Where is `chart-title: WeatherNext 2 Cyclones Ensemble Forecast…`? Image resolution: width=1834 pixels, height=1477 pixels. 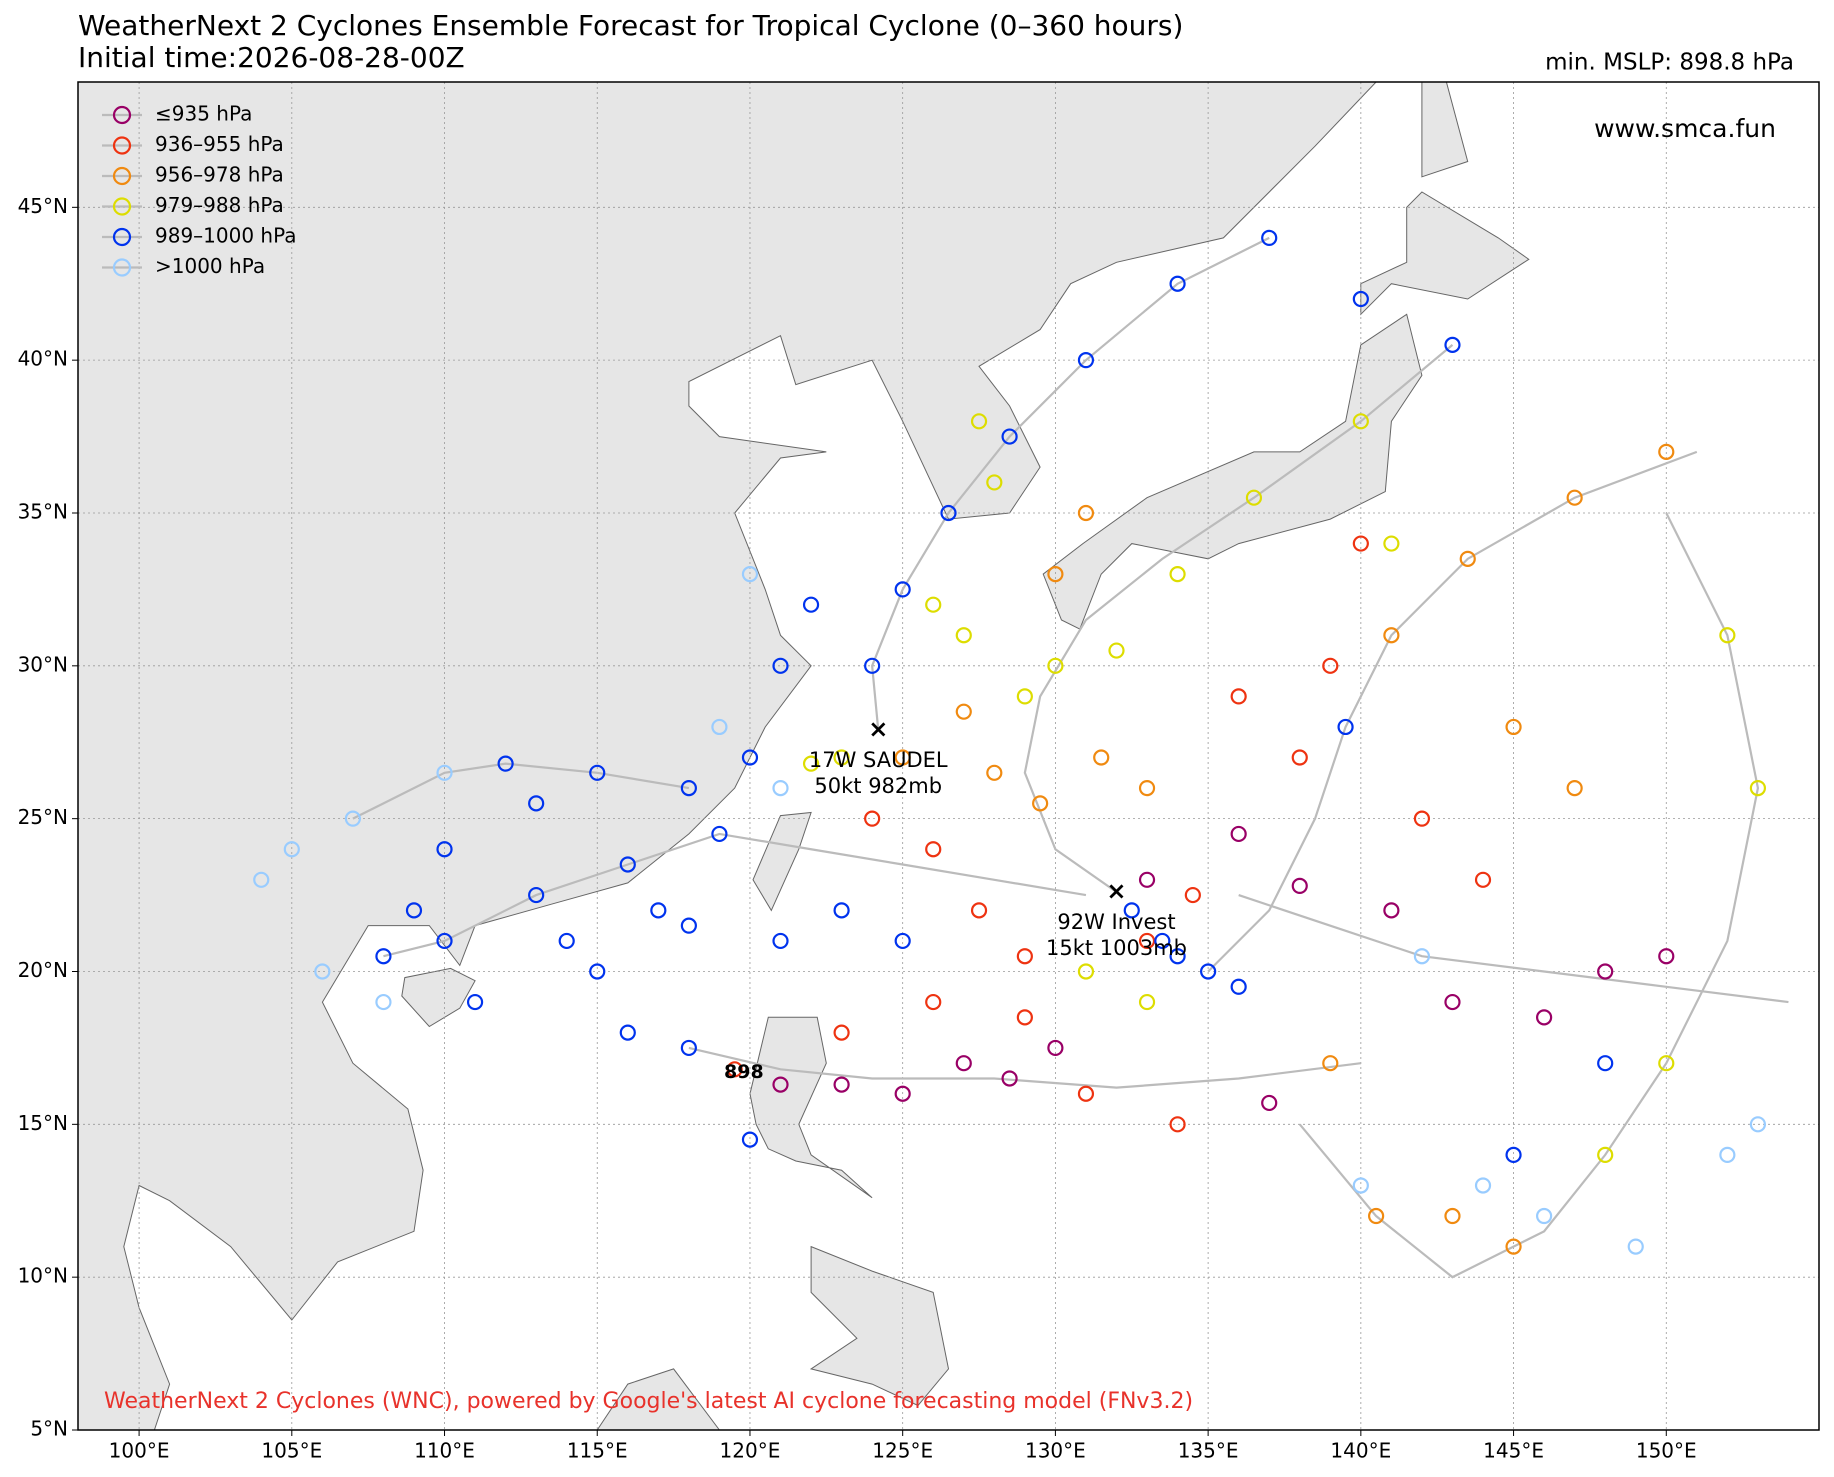 chart-title: WeatherNext 2 Cyclones Ensemble Forecast… is located at coordinates (630, 25).